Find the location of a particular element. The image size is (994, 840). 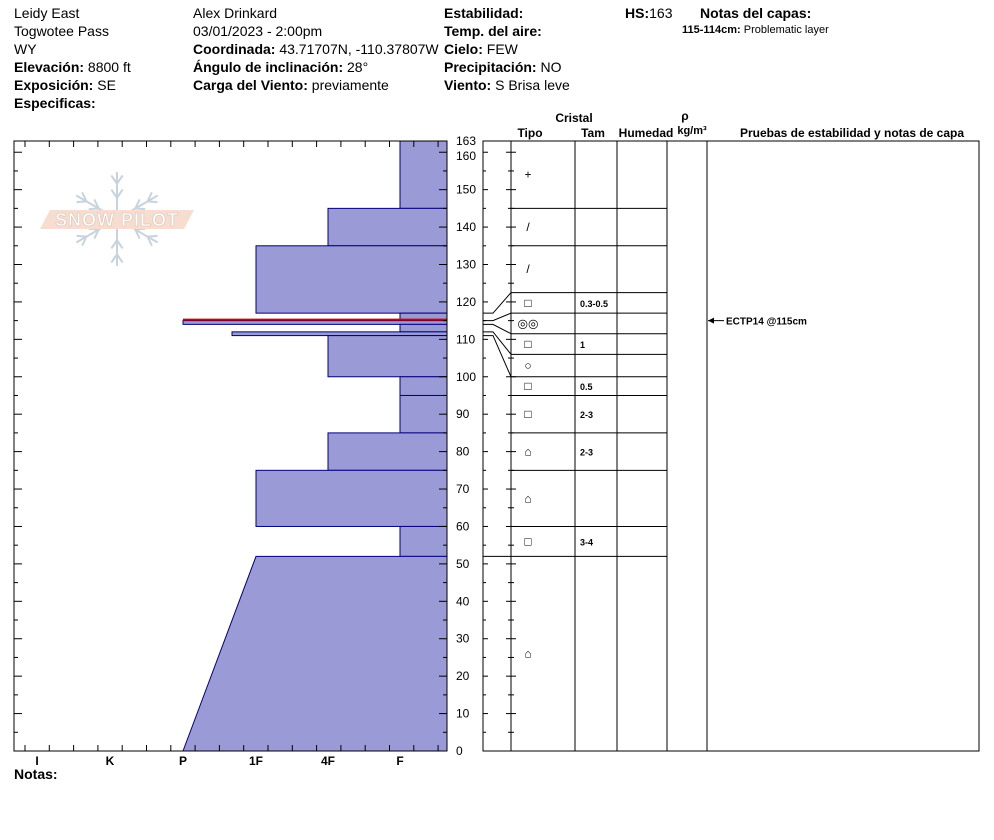

depth-label: 140 is located at coordinates (466, 227).